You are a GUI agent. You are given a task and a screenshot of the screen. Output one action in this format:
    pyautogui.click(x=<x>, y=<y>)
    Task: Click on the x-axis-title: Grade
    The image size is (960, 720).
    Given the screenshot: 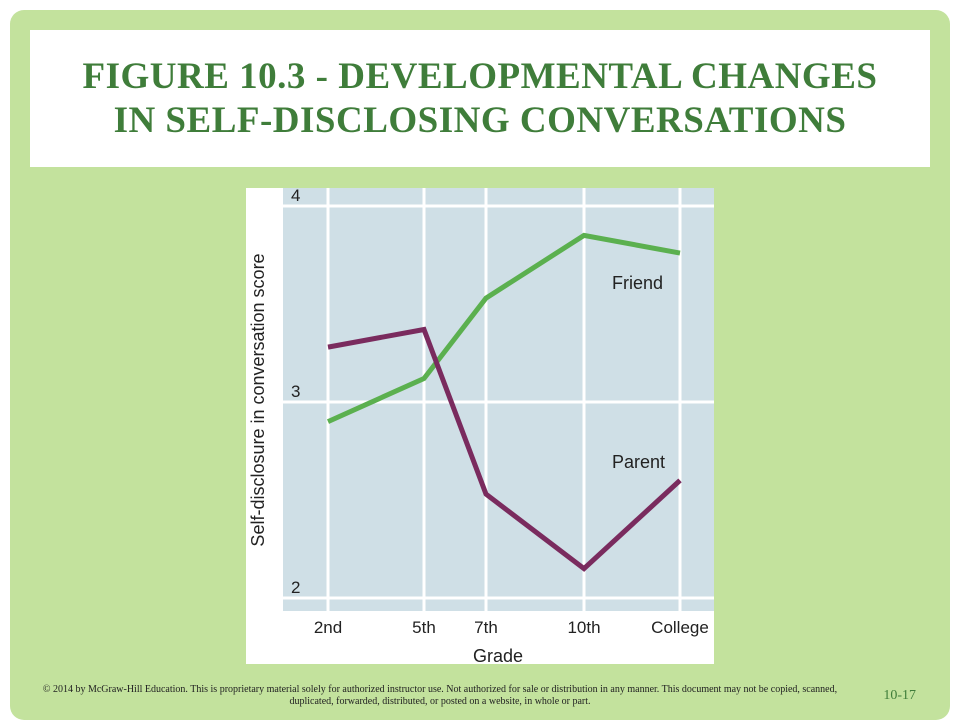 What is the action you would take?
    pyautogui.click(x=498, y=655)
    